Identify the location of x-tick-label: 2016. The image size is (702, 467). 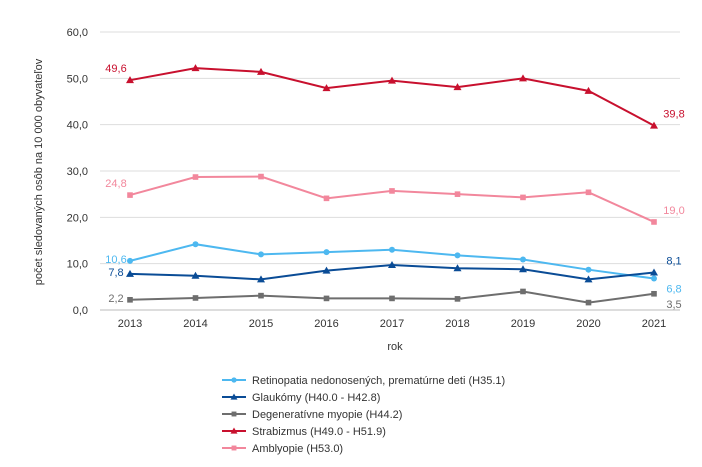
(326, 324).